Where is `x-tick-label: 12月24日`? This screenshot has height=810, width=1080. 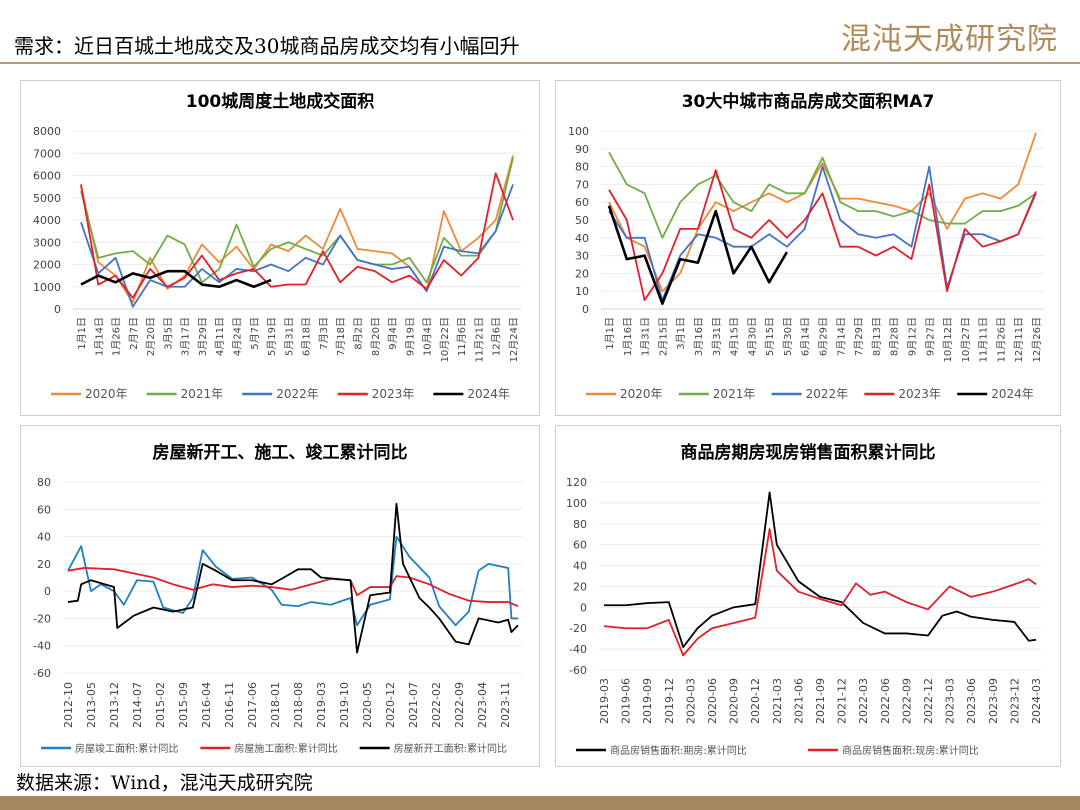 x-tick-label: 12月24日 is located at coordinates (514, 339).